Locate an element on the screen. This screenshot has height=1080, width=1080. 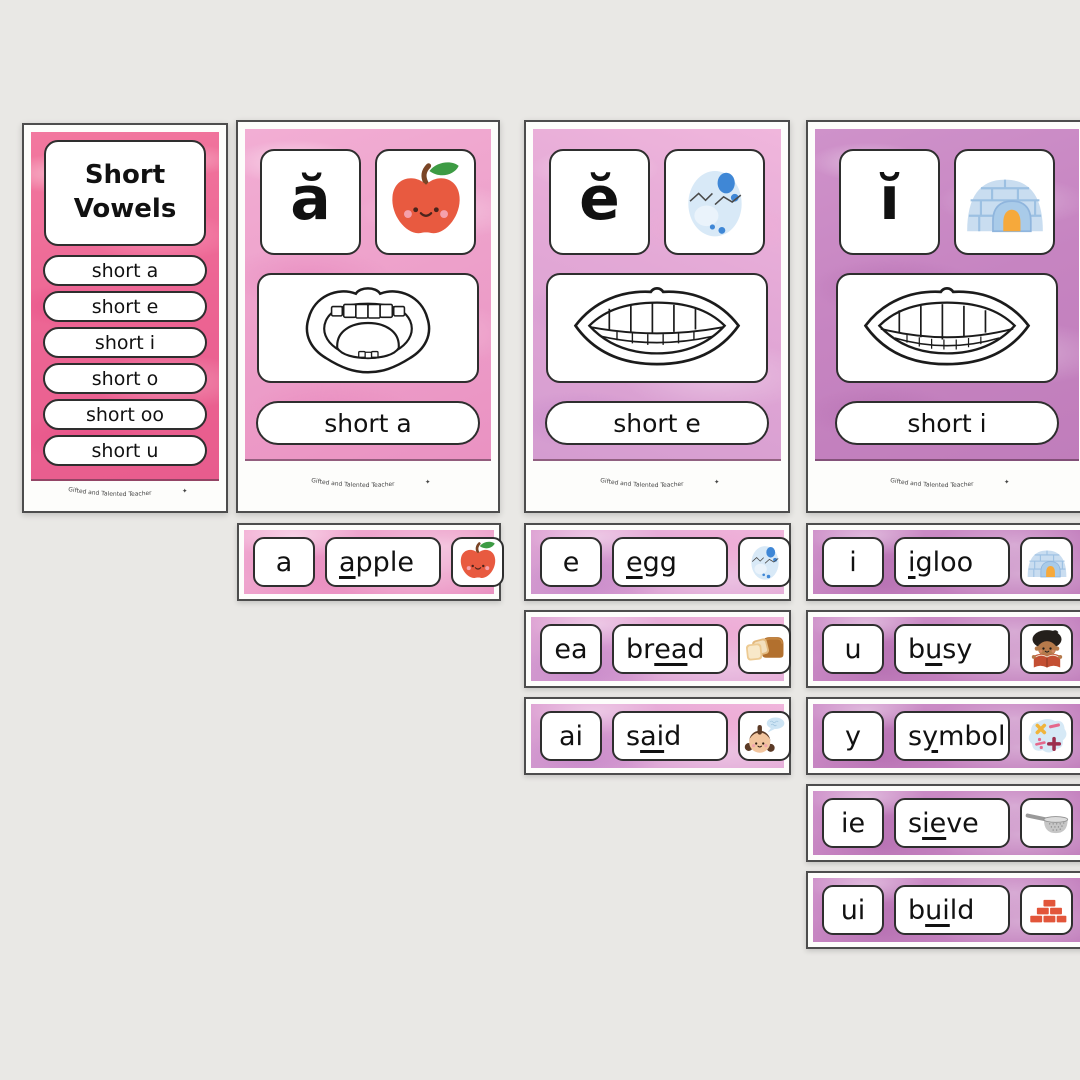
grapheme-box: a is located at coordinates (284, 562).